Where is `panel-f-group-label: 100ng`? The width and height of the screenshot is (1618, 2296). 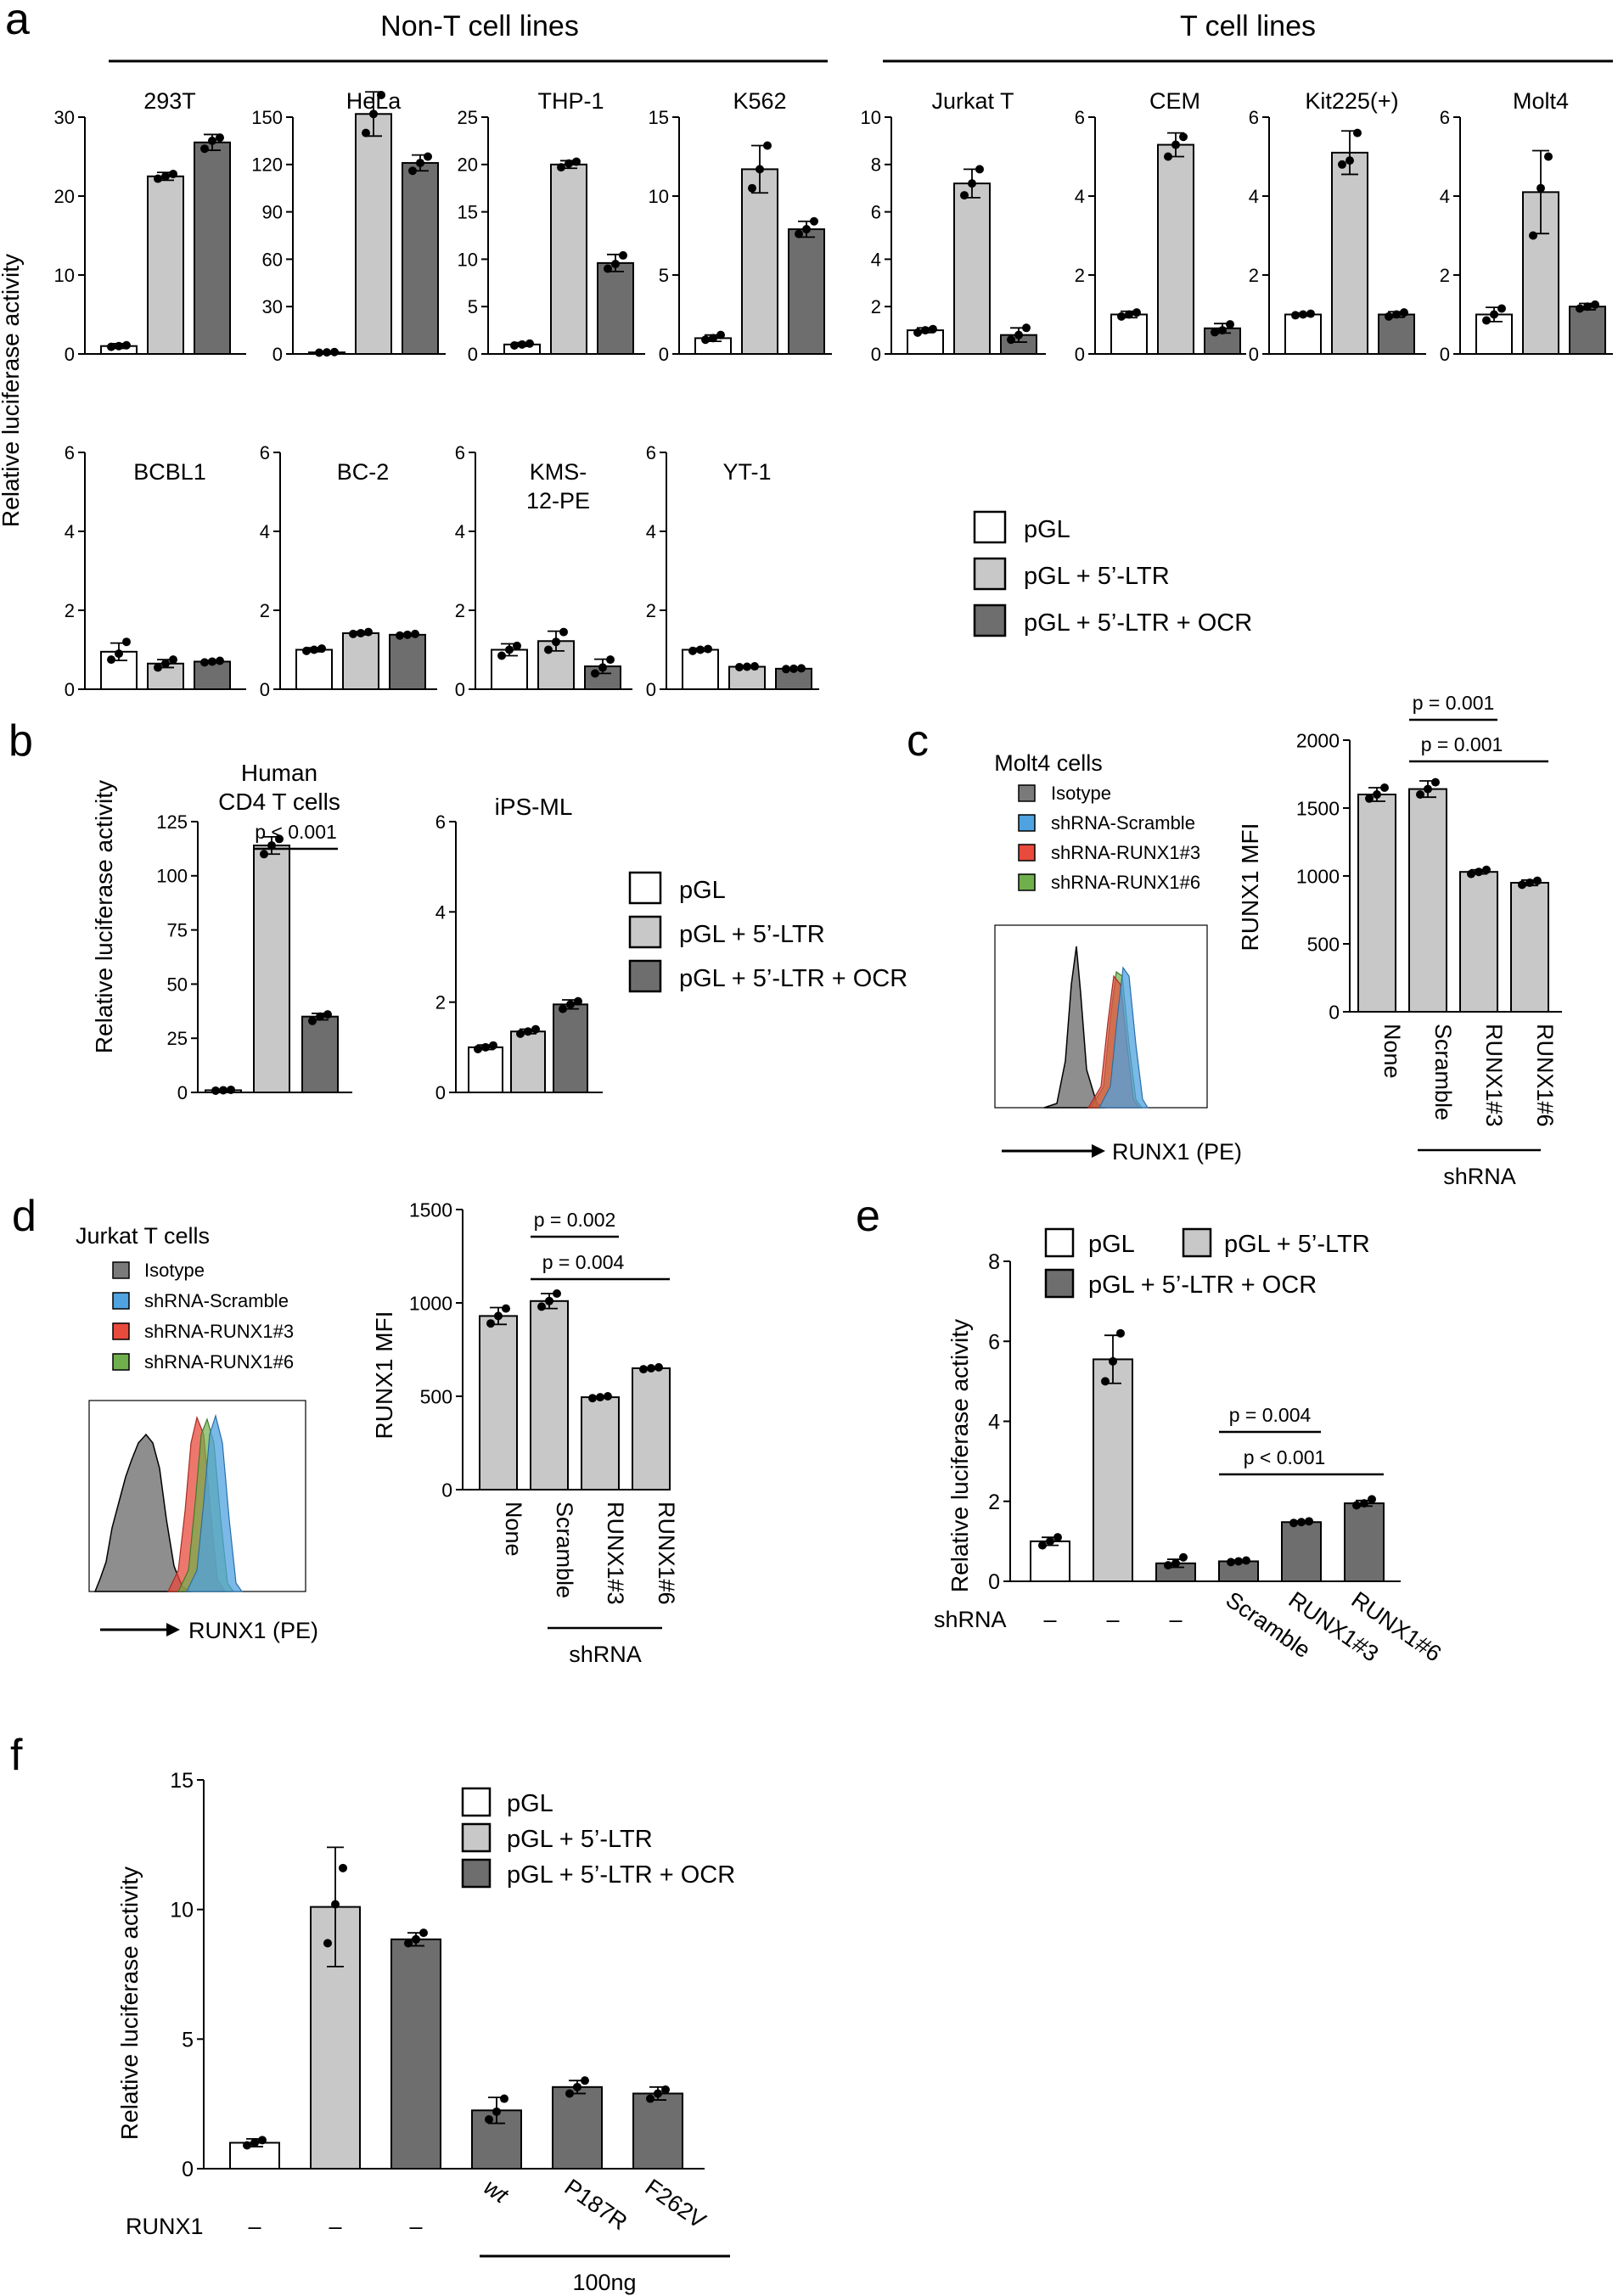 panel-f-group-label: 100ng is located at coordinates (604, 2282).